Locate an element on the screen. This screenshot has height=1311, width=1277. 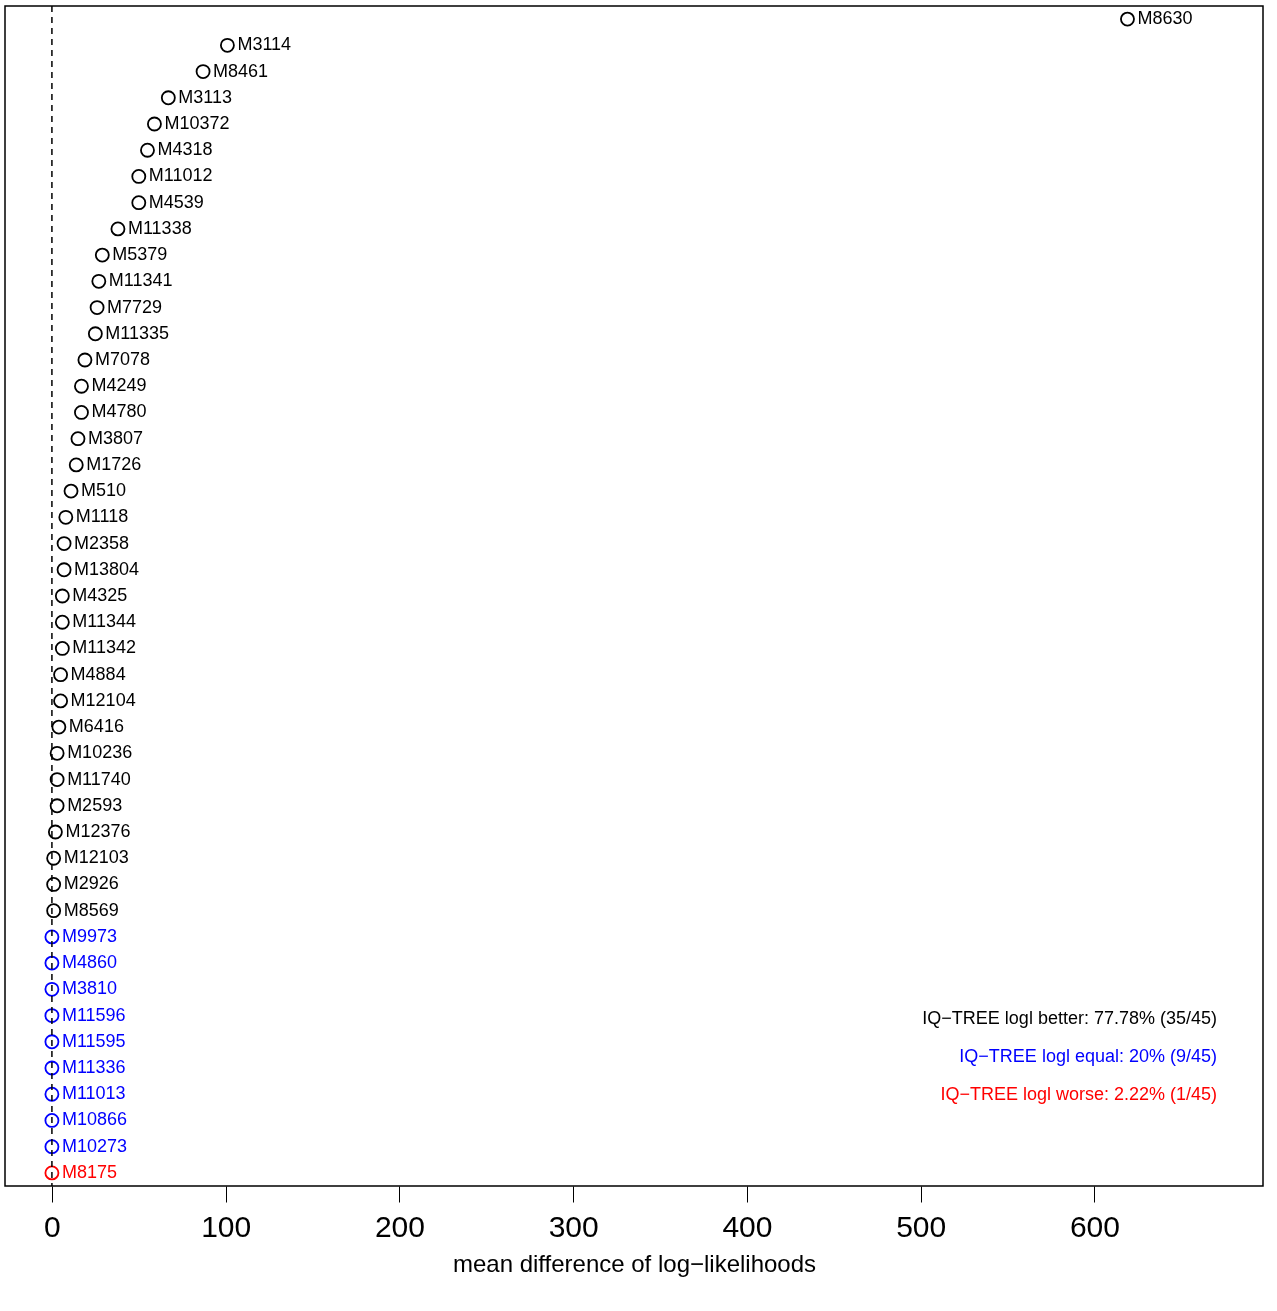
y-tick-label: M11342 is located at coordinates (104, 647).